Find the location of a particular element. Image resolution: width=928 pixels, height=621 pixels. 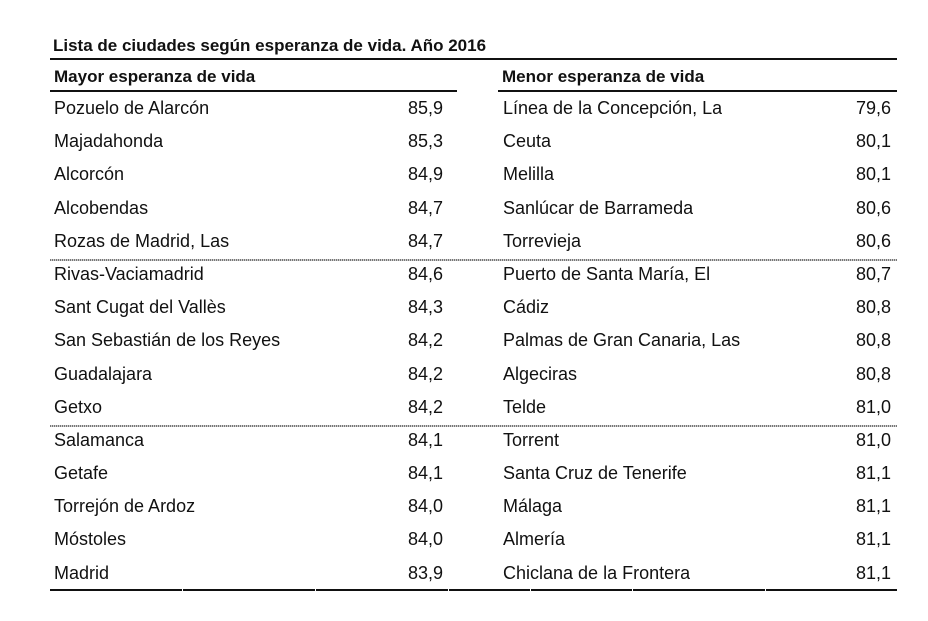

bottom-rule is located at coordinates (473, 590).